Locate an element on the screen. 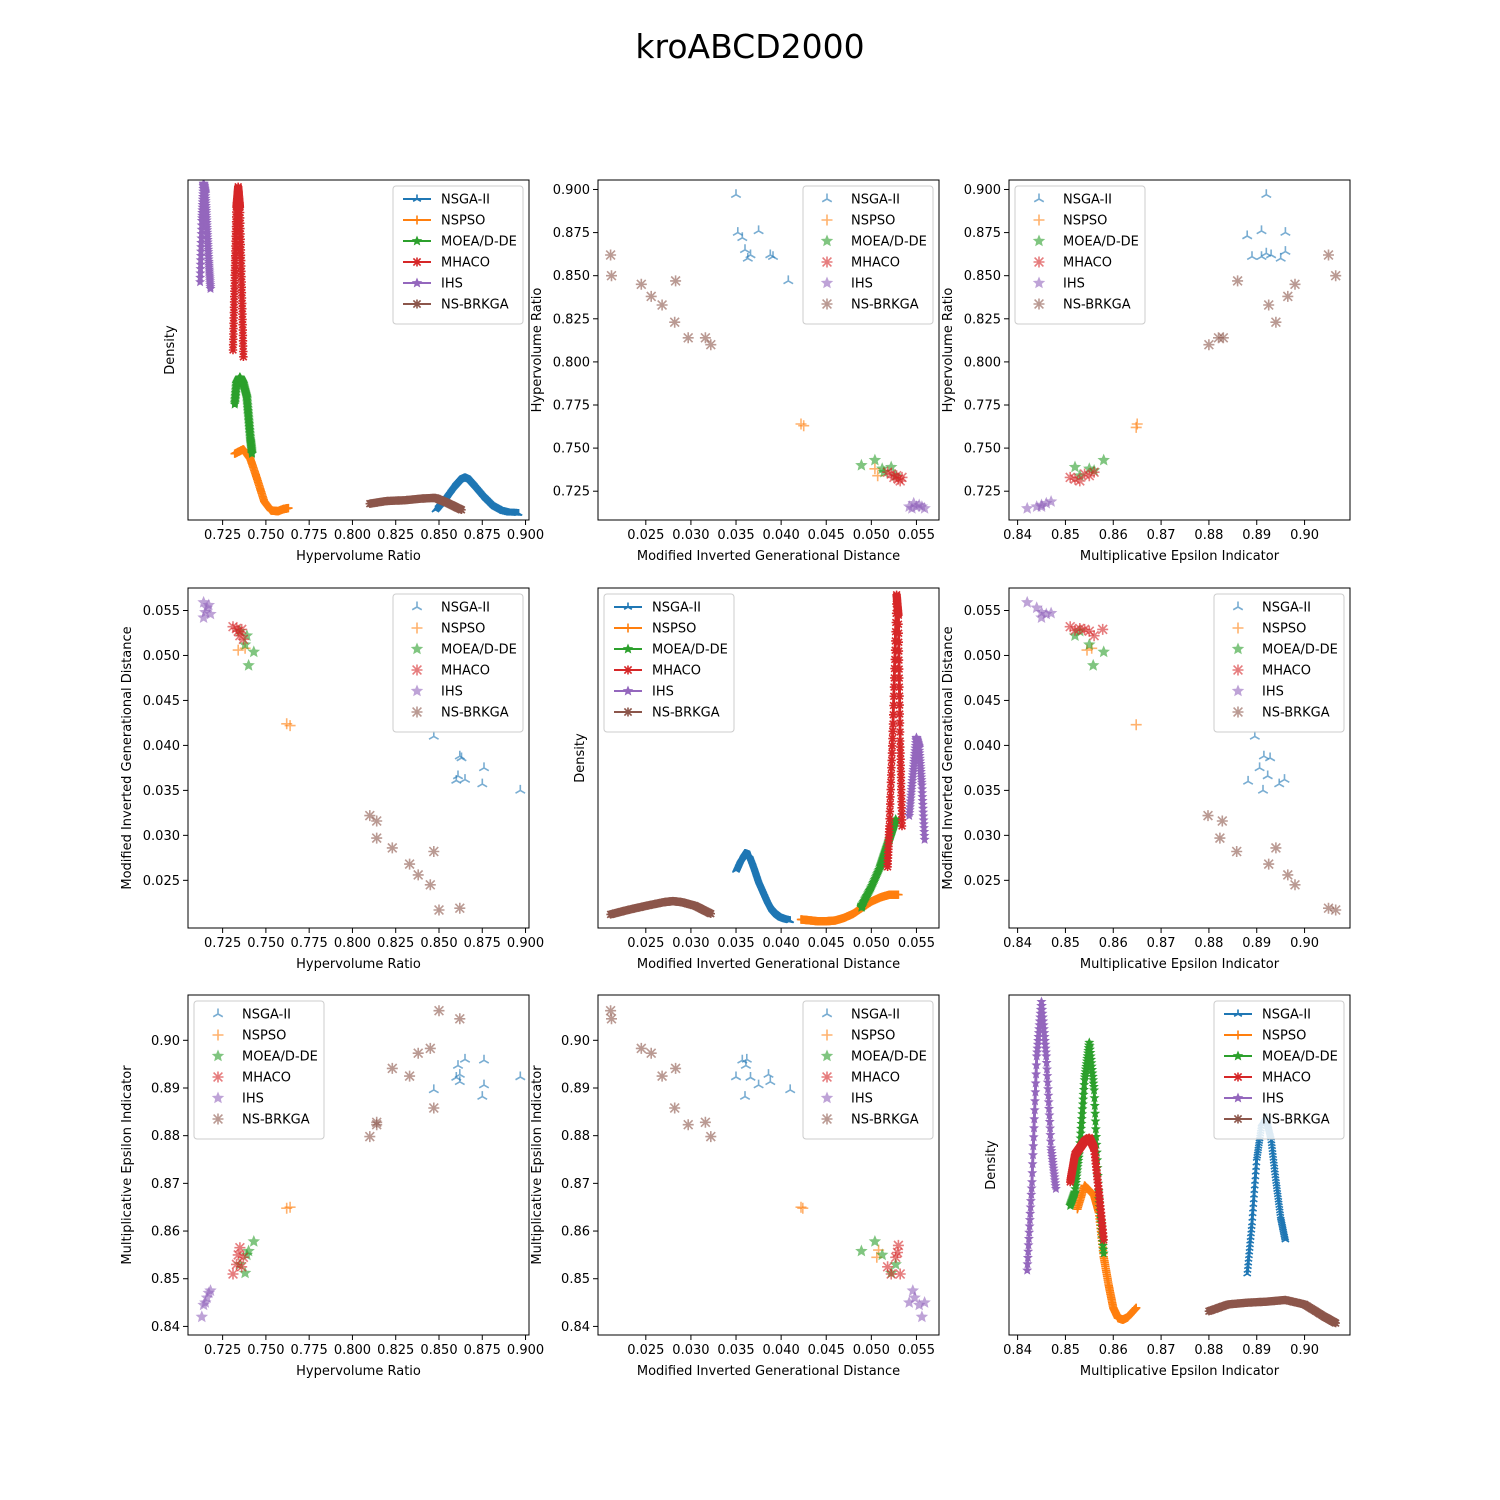  y-tick-label: 0.055 is located at coordinates (982, 611).